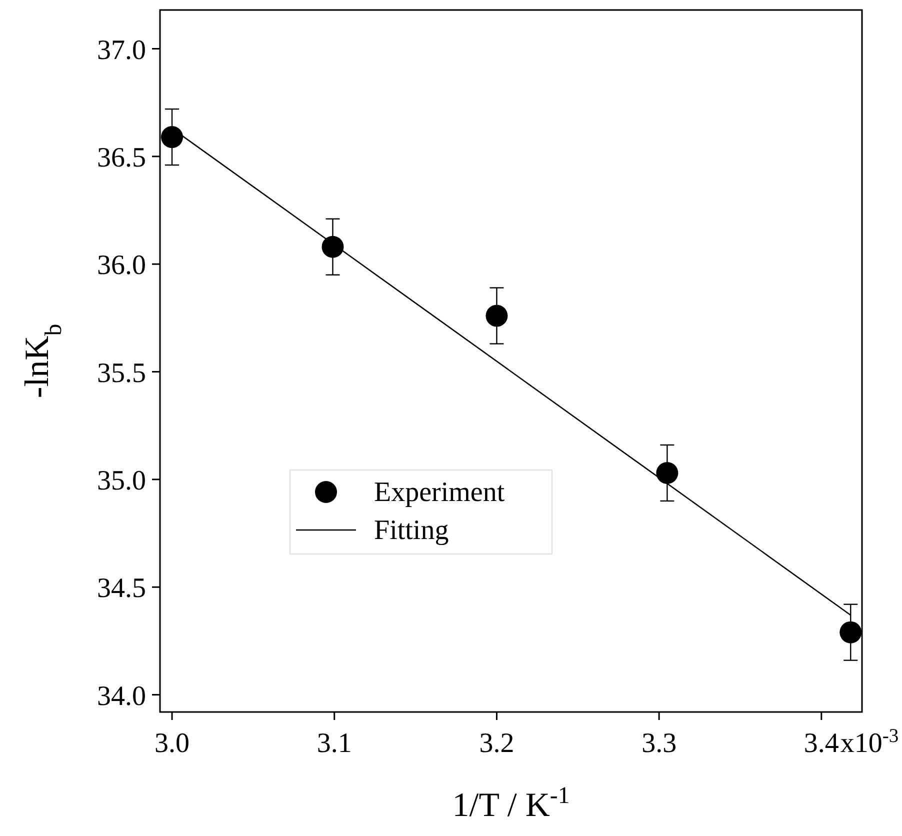 Image resolution: width=902 pixels, height=836 pixels. What do you see at coordinates (121, 696) in the screenshot?
I see `y-tick-label: 34.0` at bounding box center [121, 696].